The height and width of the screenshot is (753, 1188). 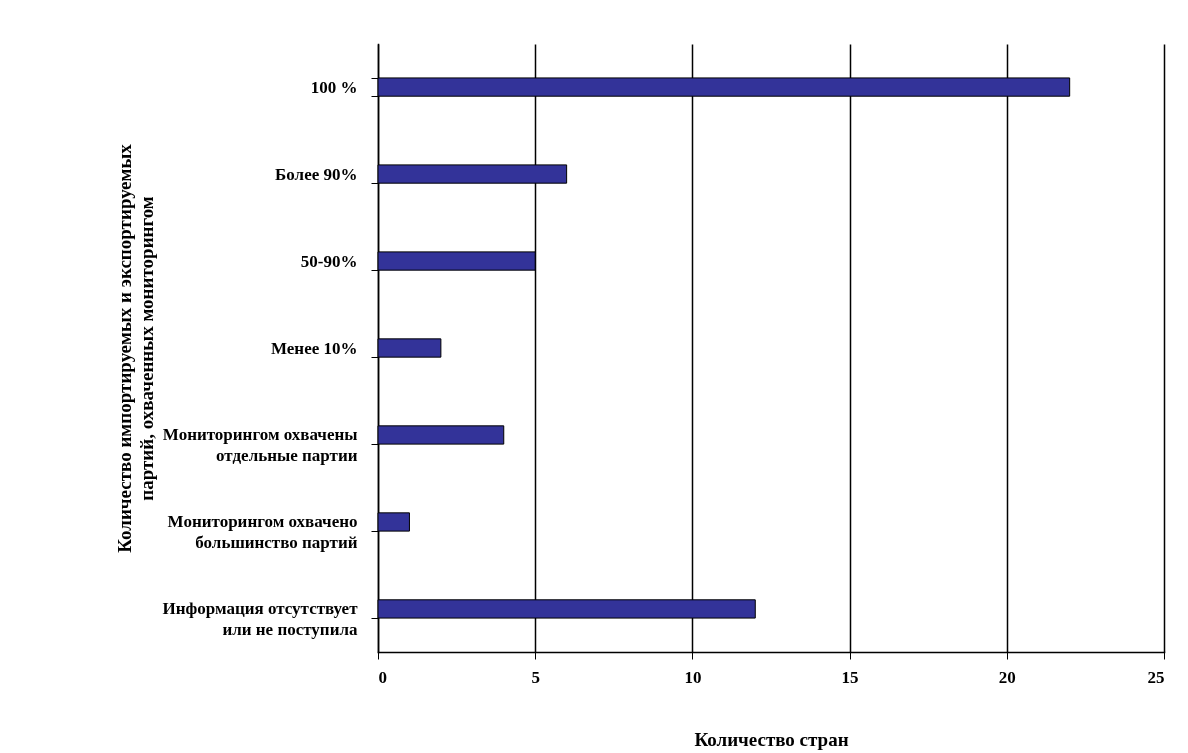 What do you see at coordinates (850, 677) in the screenshot?
I see `x-tick-label: 15` at bounding box center [850, 677].